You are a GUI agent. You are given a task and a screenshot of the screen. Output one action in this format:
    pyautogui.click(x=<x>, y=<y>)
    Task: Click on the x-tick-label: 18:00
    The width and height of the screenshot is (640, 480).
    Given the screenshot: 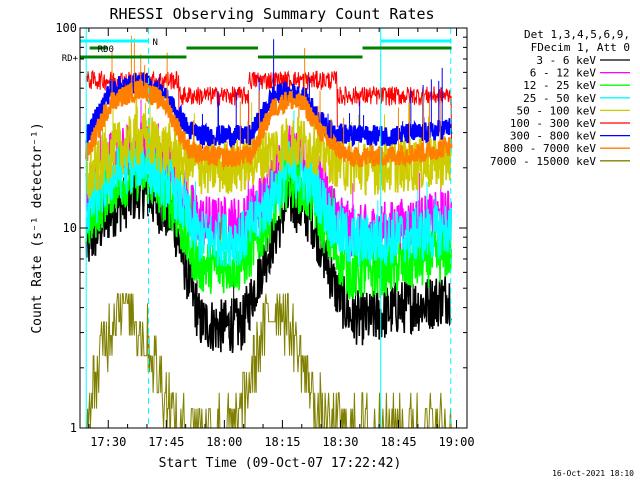 What is the action you would take?
    pyautogui.click(x=224, y=442)
    